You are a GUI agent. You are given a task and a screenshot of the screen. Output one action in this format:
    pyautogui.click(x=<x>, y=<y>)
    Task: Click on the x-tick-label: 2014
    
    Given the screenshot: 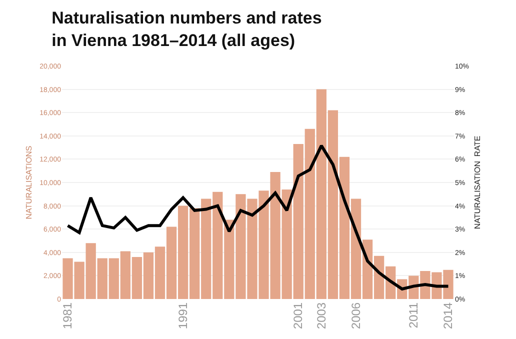 What is the action you would take?
    pyautogui.click(x=448, y=316)
    